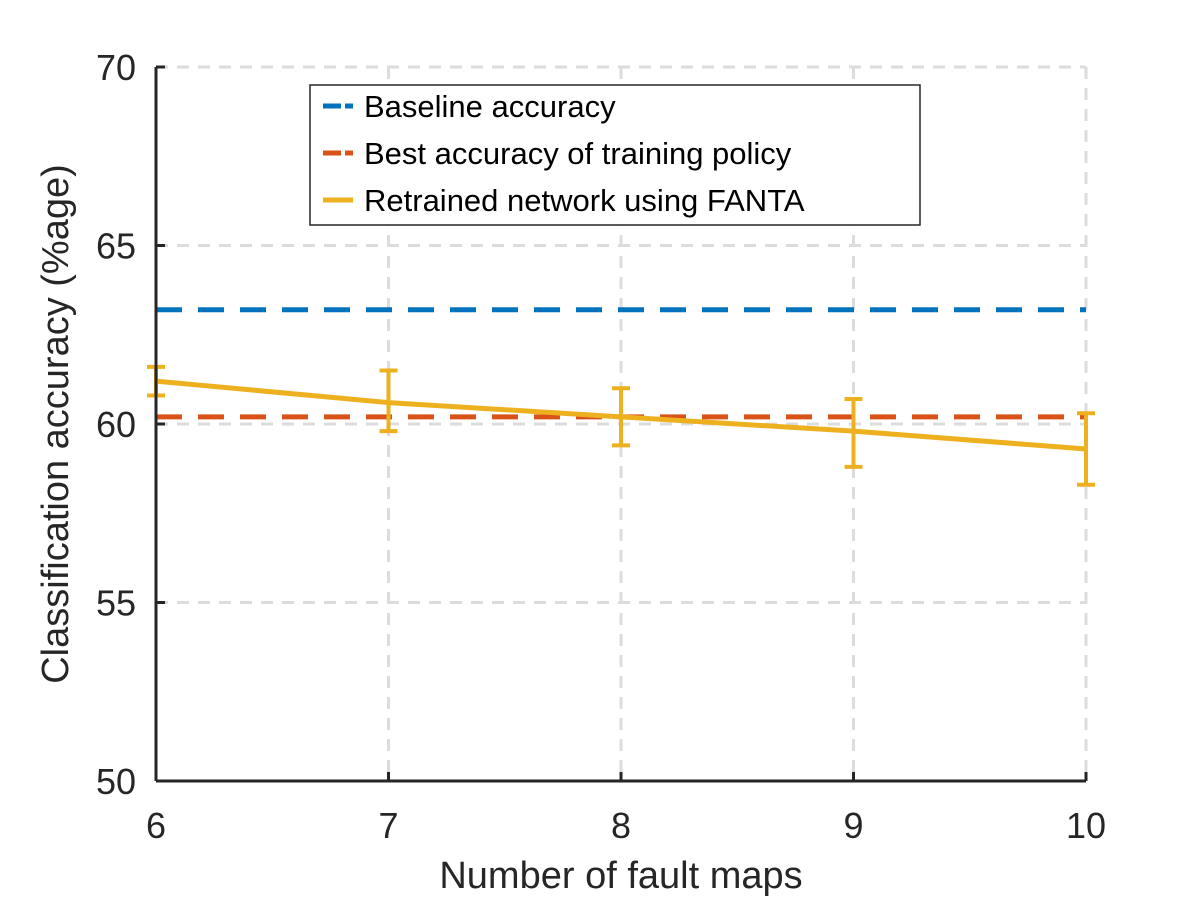  I want to click on y-tick-label: 55, so click(116, 603).